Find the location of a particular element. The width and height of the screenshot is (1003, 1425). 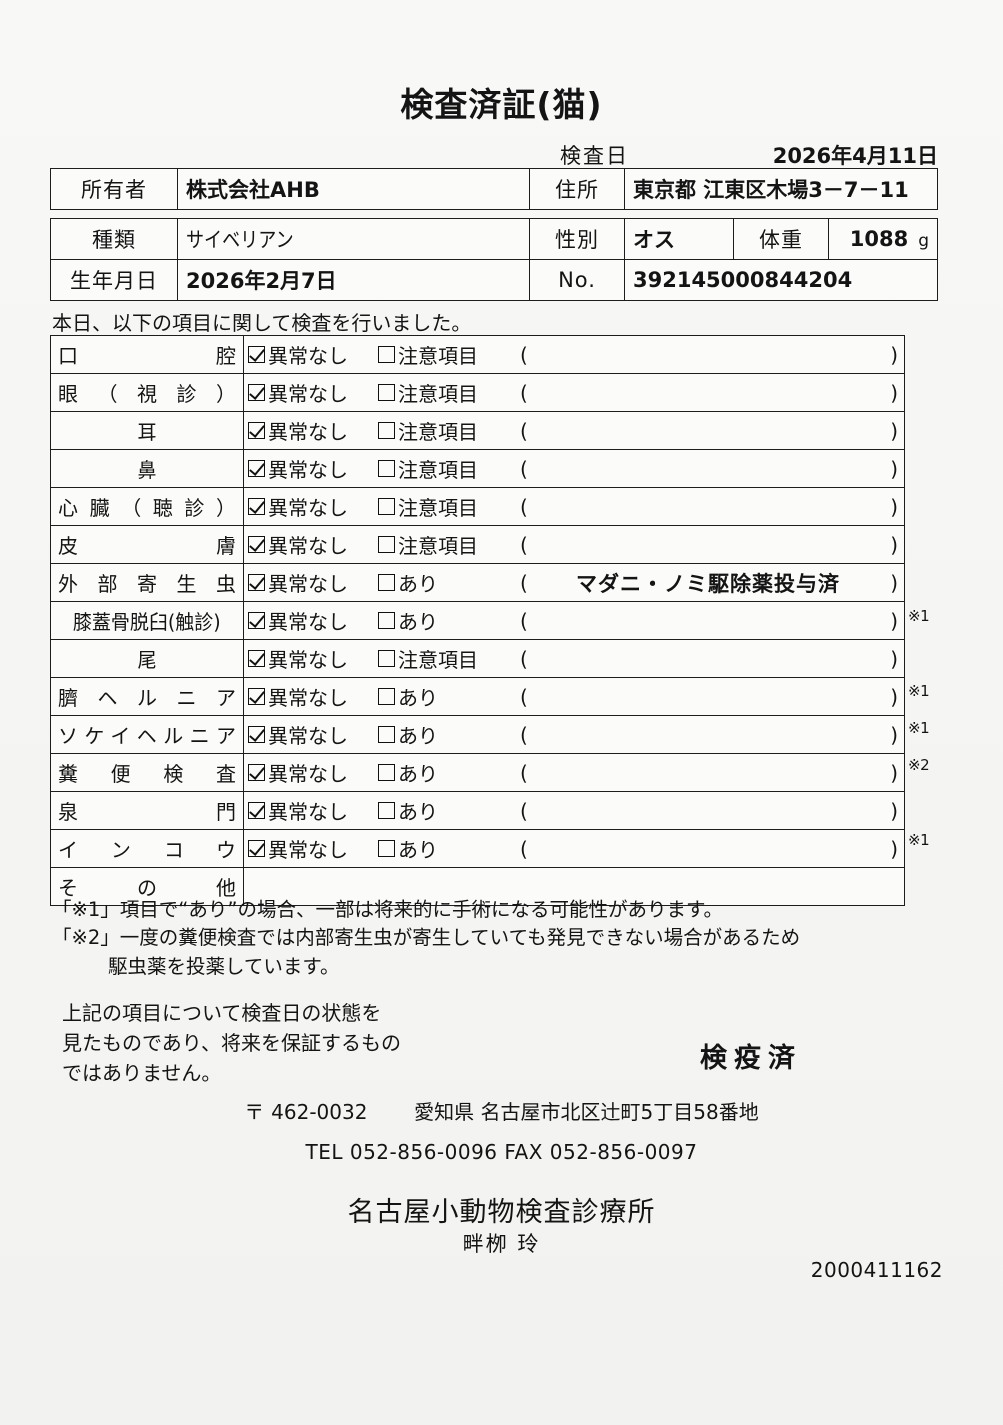

table-row: 生年月日 2026年2月7日 No. 392145000844204 is located at coordinates (494, 280).